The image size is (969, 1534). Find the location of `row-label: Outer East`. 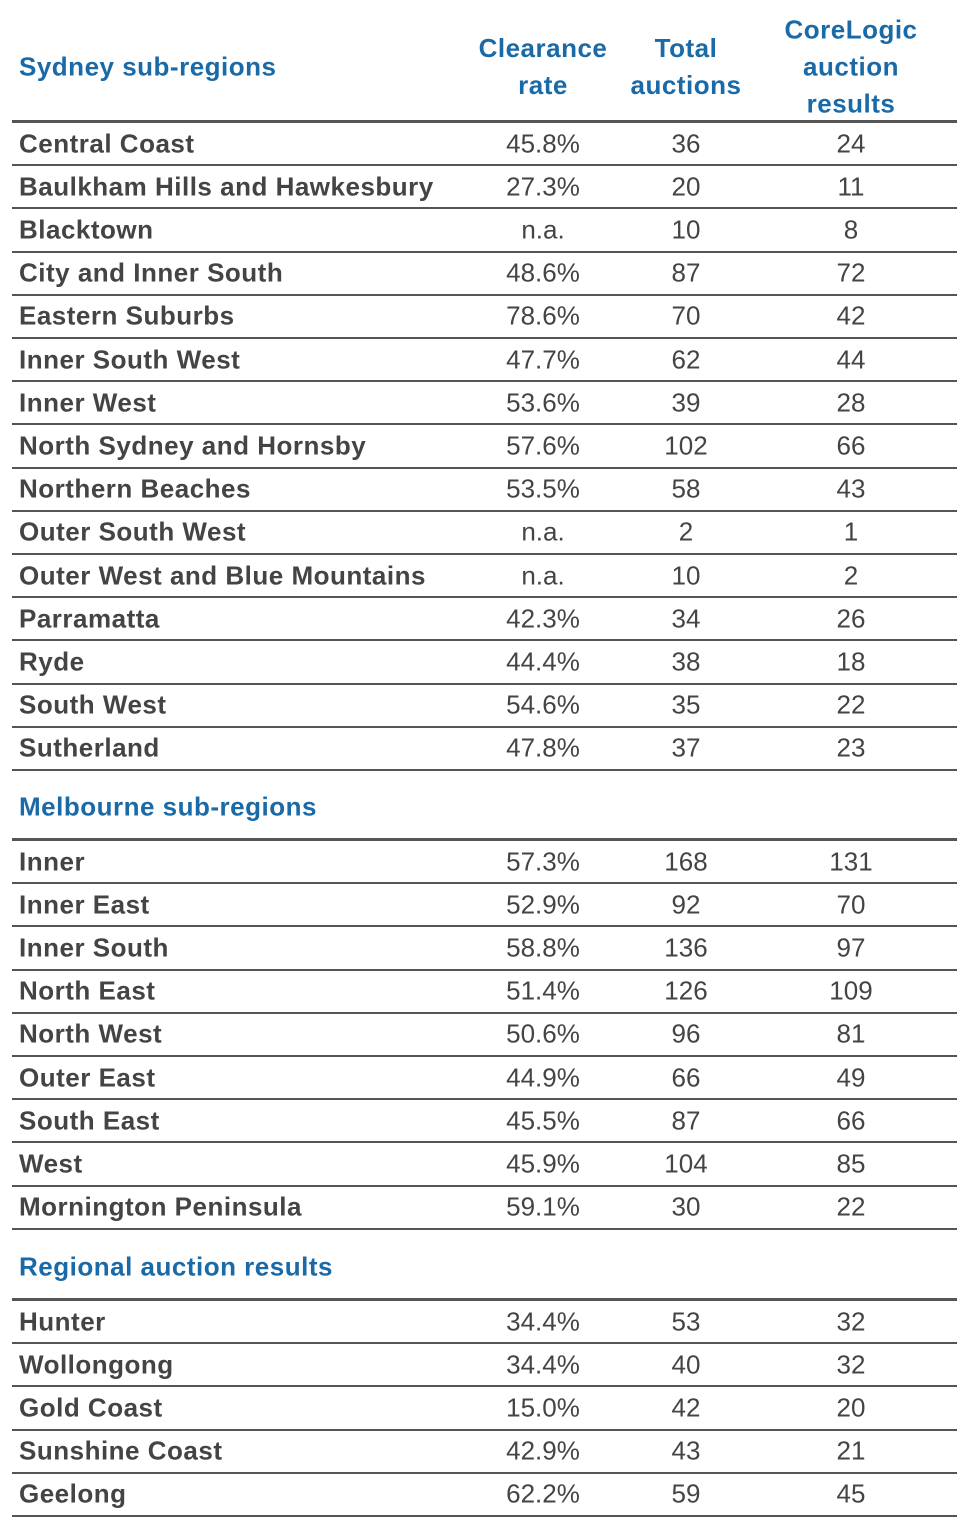

row-label: Outer East is located at coordinates (87, 1077).